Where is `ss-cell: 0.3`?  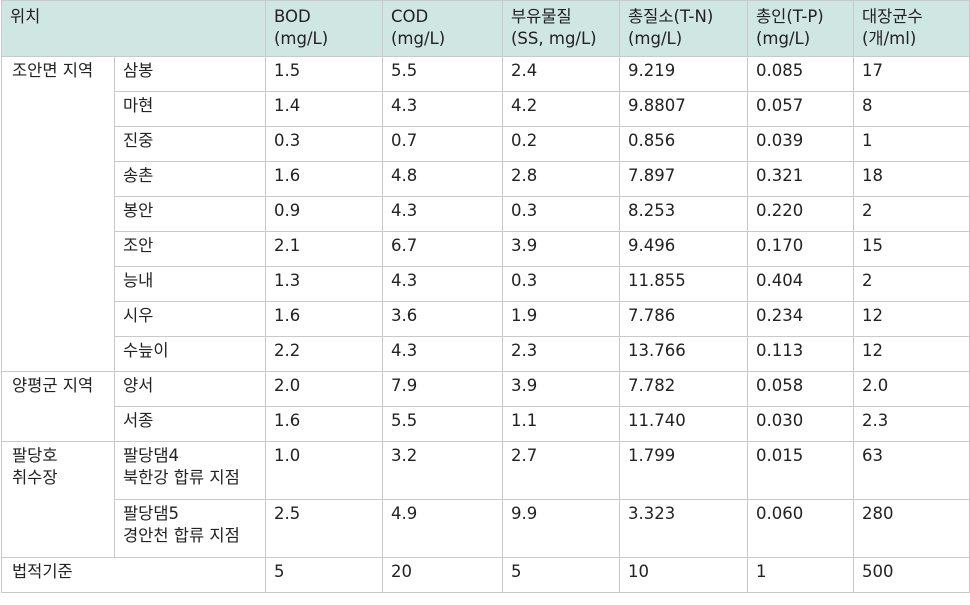
ss-cell: 0.3 is located at coordinates (561, 214).